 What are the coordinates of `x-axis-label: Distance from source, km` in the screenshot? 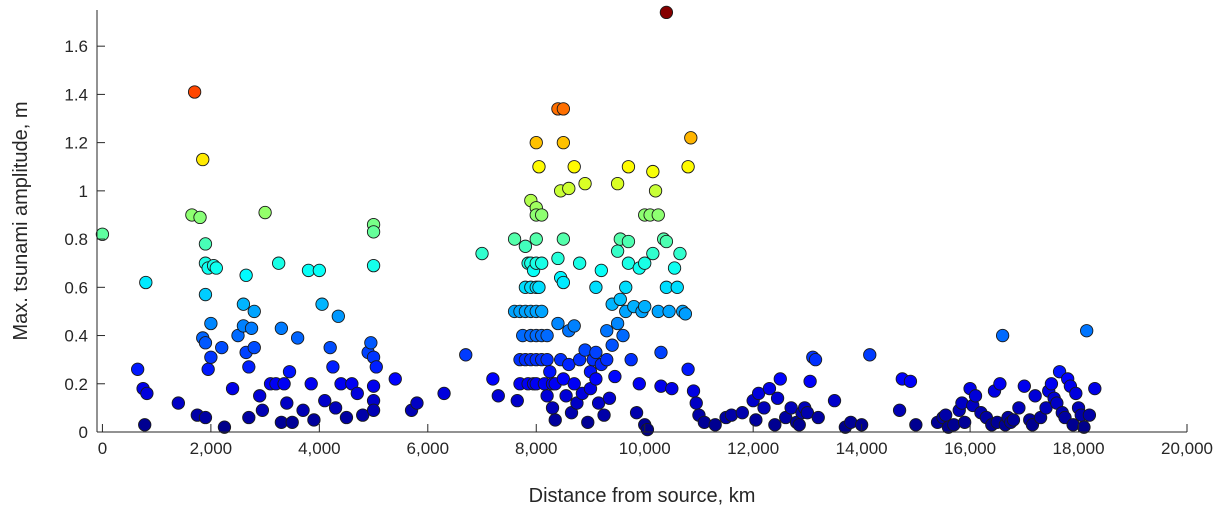 It's located at (642, 496).